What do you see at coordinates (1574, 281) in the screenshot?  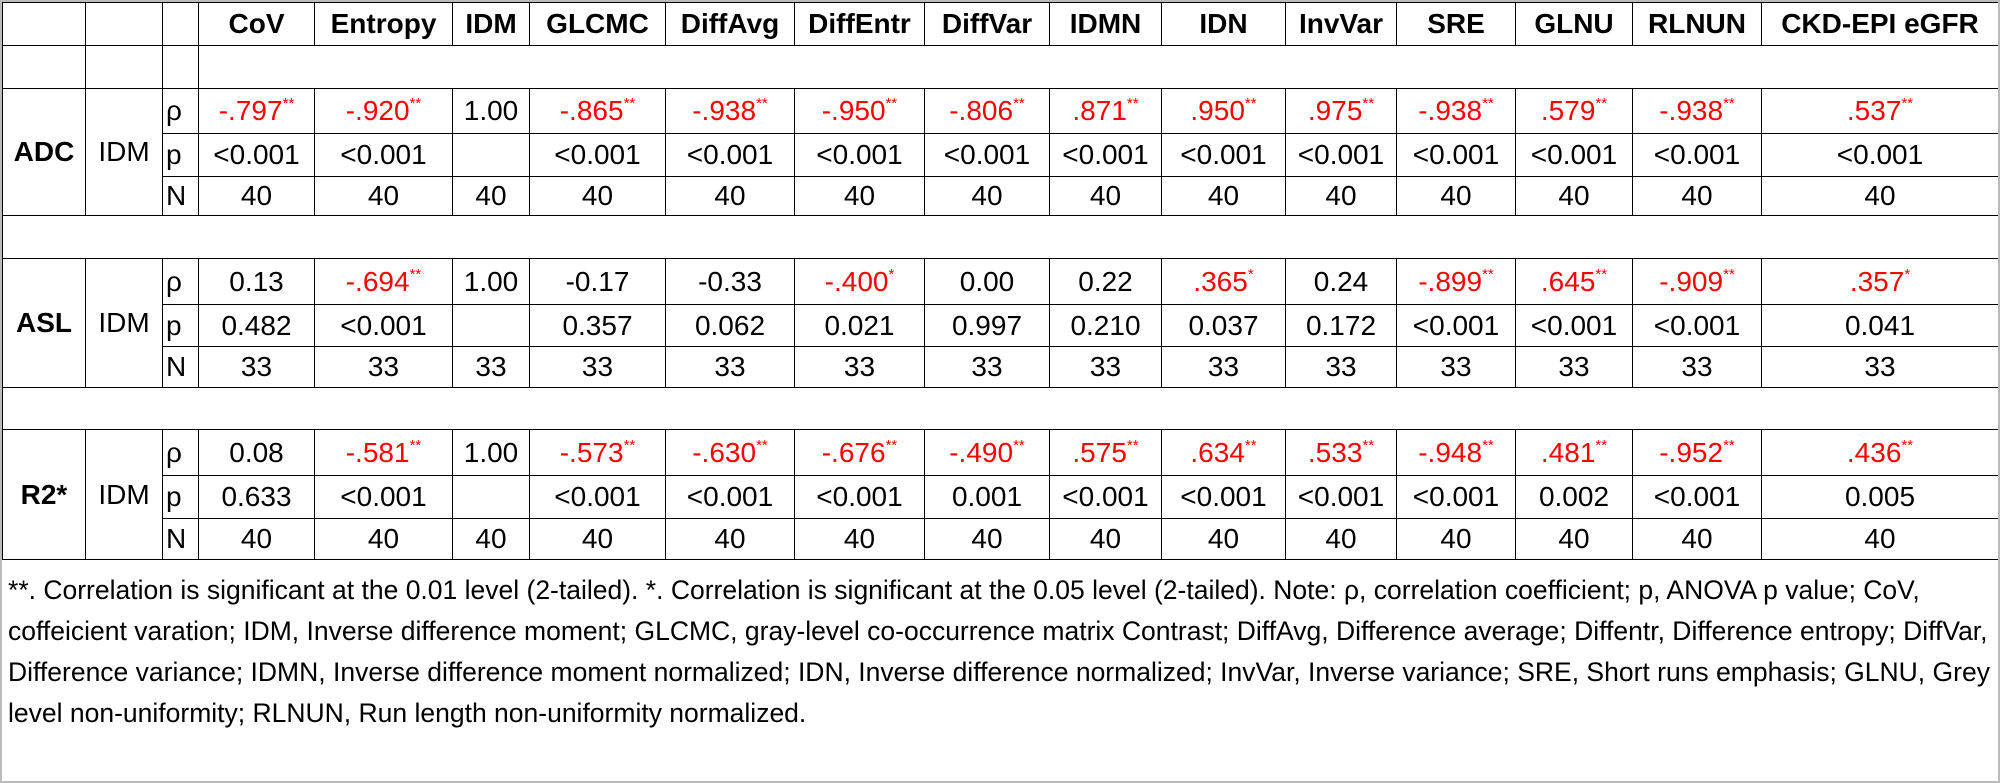 I see `significant-value-cell: .645**` at bounding box center [1574, 281].